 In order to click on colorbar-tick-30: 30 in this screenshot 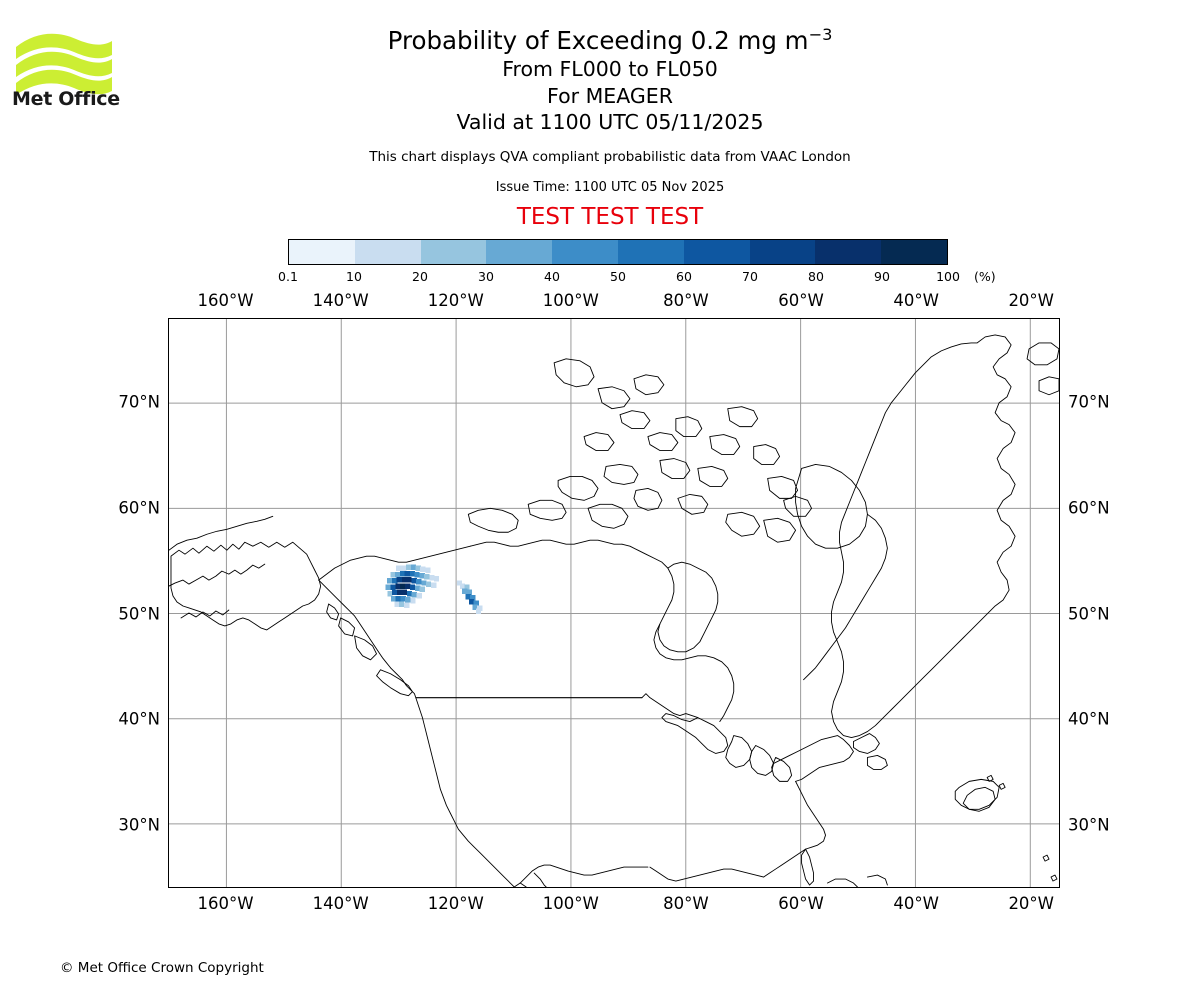, I will do `click(486, 276)`.